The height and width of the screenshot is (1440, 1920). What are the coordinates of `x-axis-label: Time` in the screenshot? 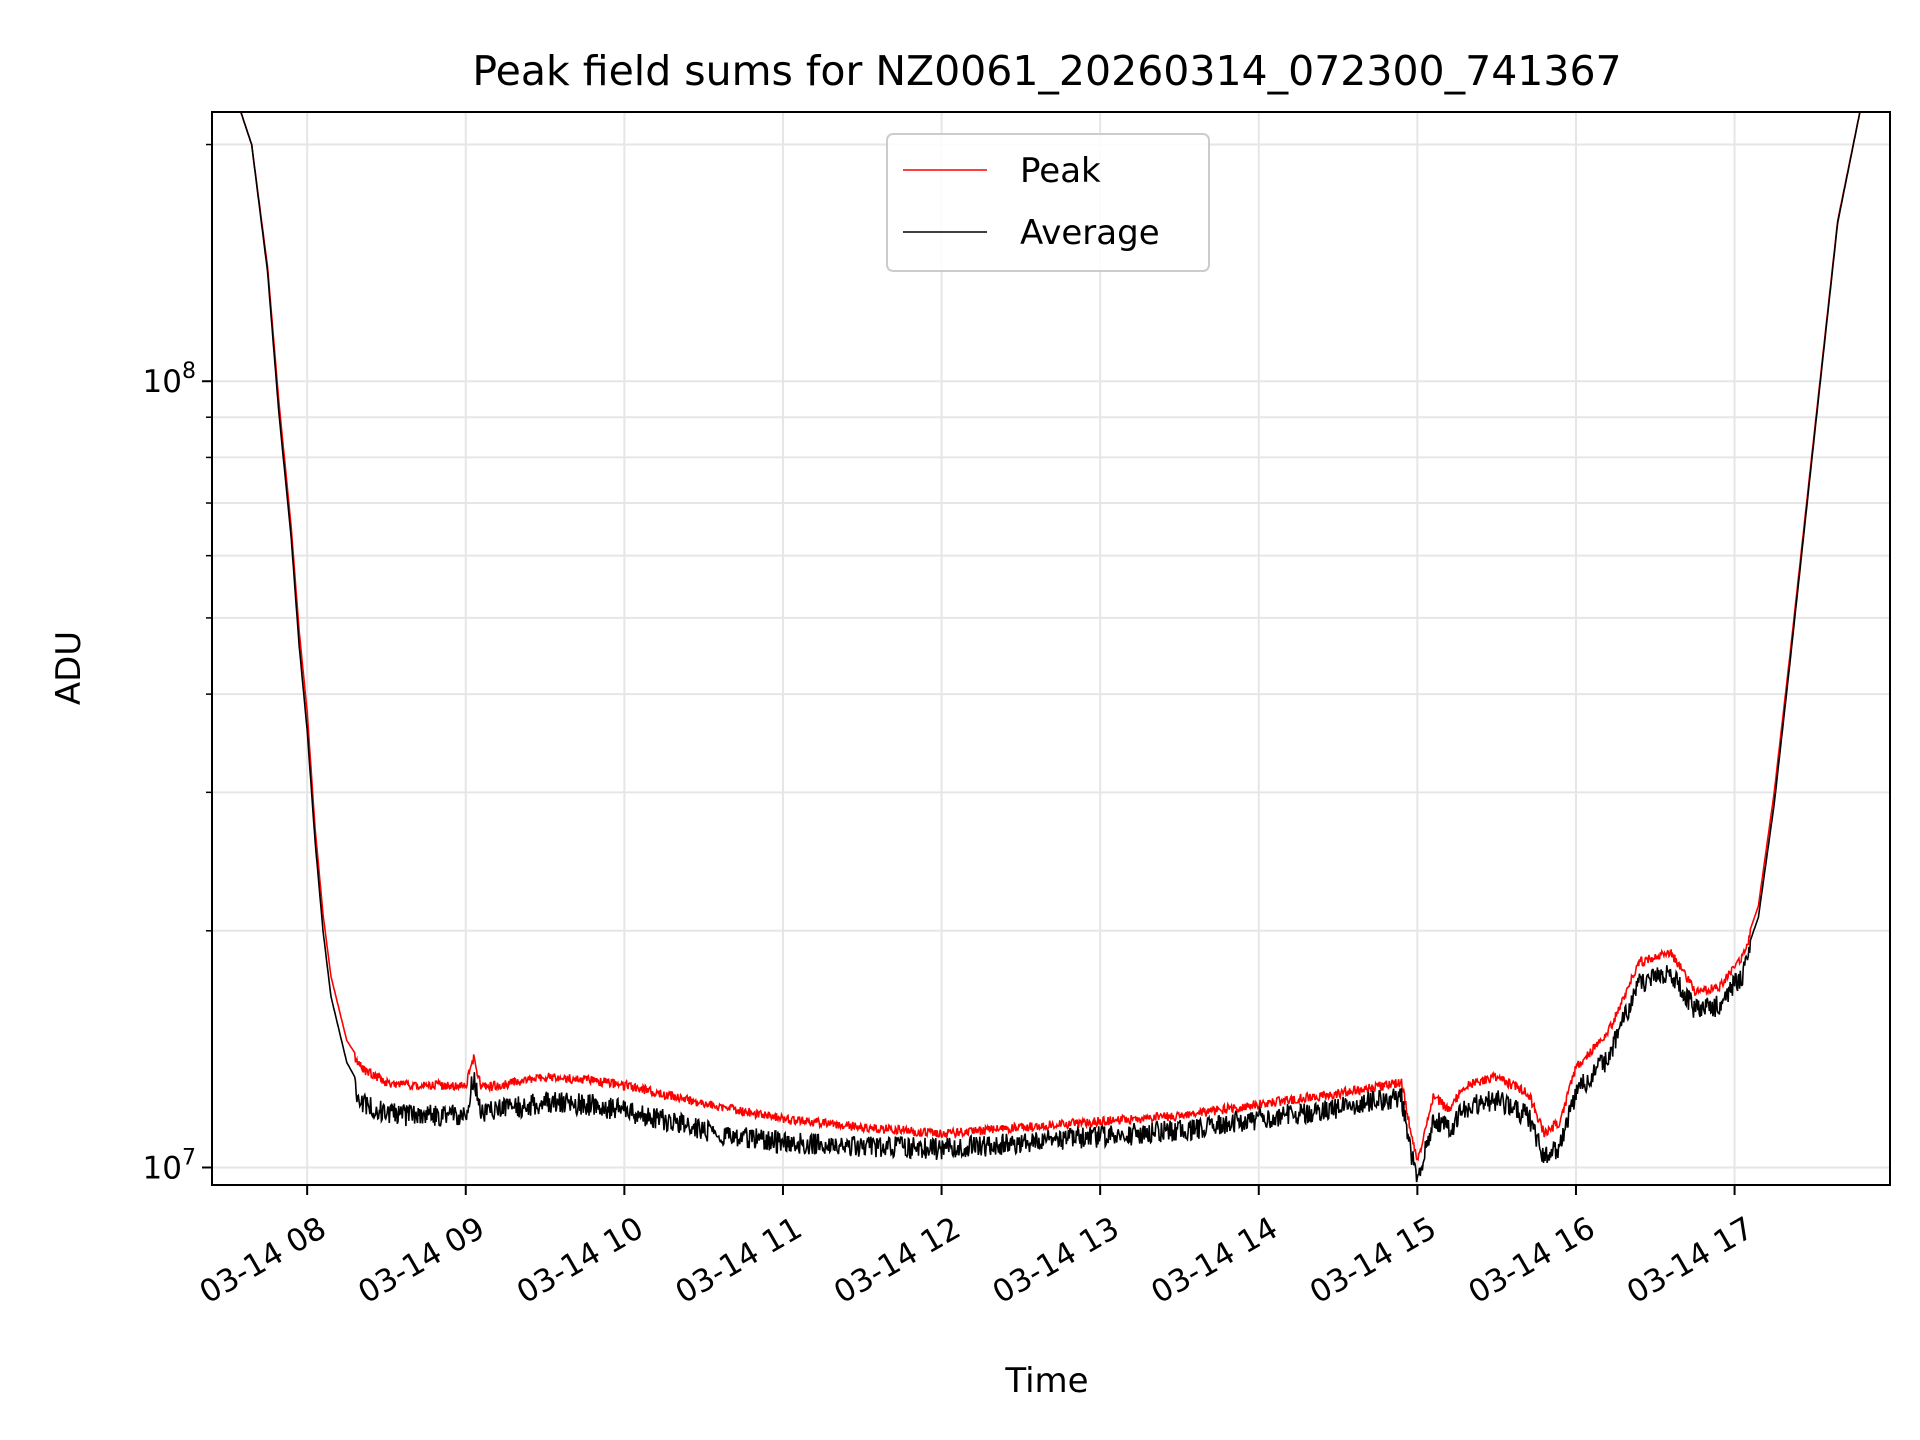 It's located at (1046, 1381).